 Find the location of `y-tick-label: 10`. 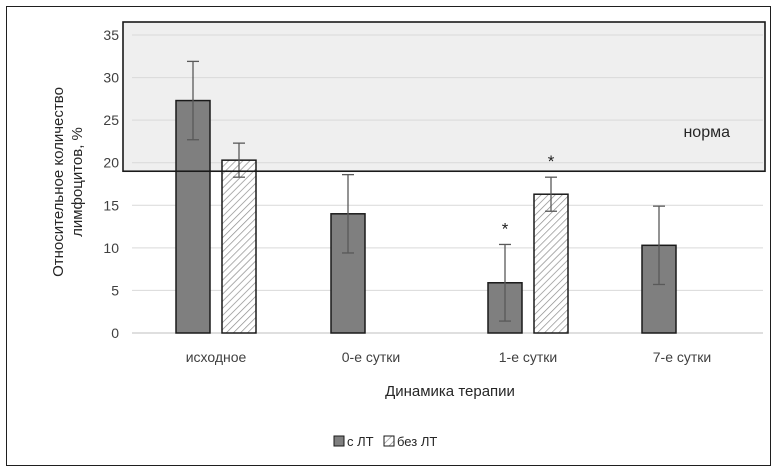

y-tick-label: 10 is located at coordinates (111, 248).